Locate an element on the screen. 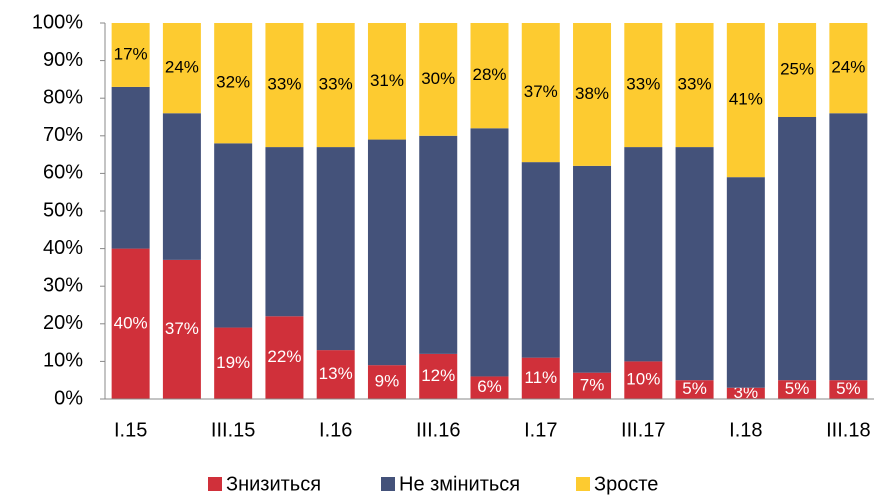 The image size is (879, 496). y-tick-label: 80% is located at coordinates (63, 97).